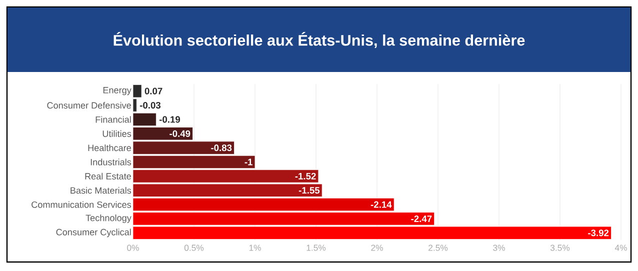 This screenshot has width=638, height=271. What do you see at coordinates (169, 119) in the screenshot?
I see `annotation: -0.19` at bounding box center [169, 119].